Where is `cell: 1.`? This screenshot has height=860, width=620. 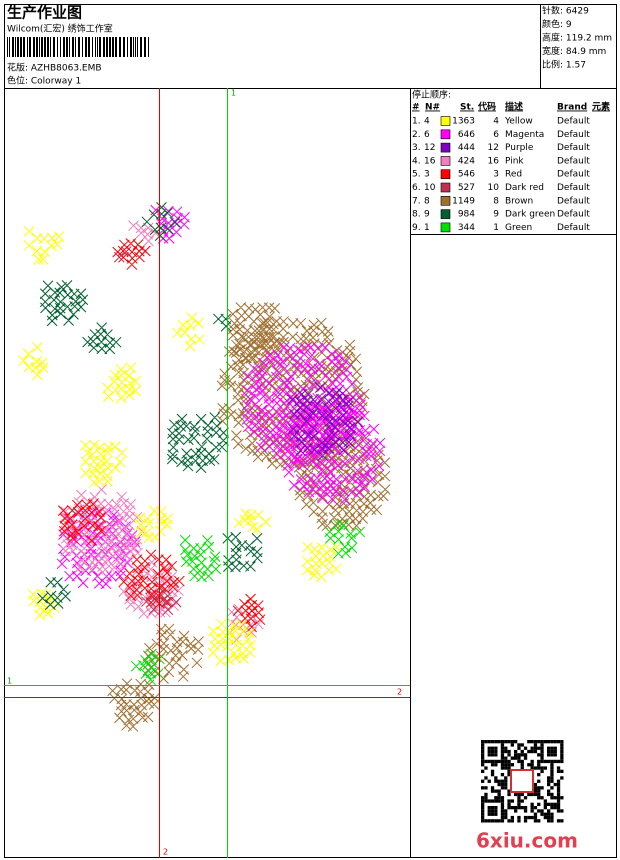 cell: 1. is located at coordinates (416, 122).